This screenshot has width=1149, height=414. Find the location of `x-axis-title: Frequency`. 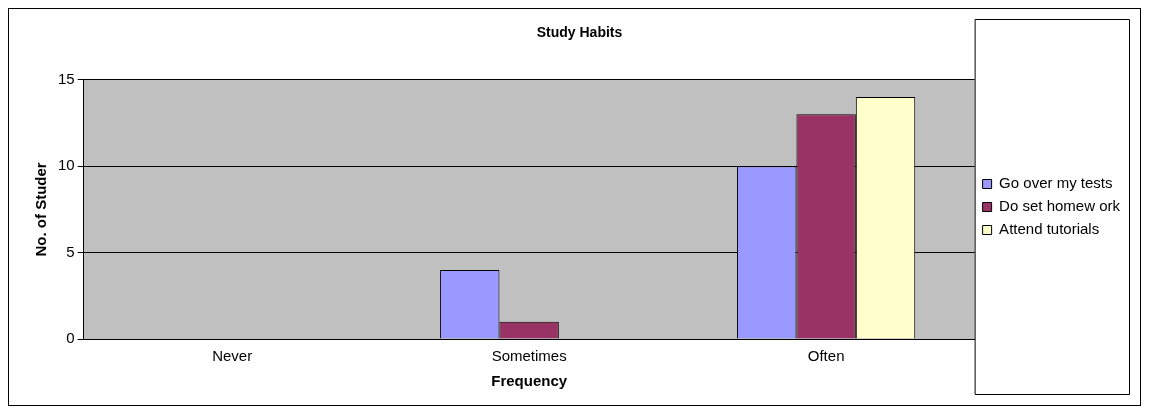

x-axis-title: Frequency is located at coordinates (529, 381).